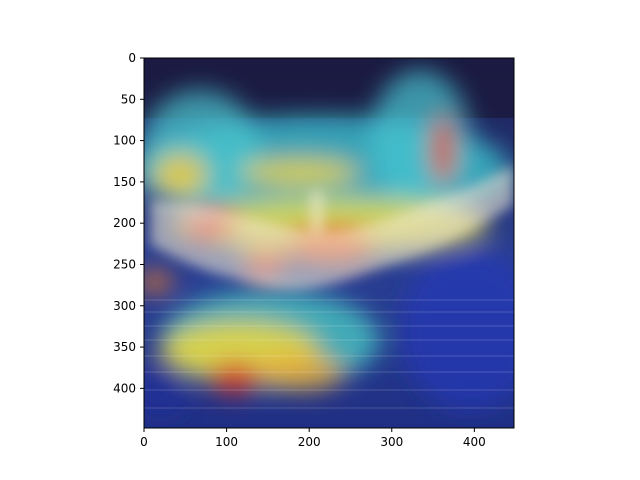 Image resolution: width=640 pixels, height=480 pixels. I want to click on x-tick-label: 100, so click(226, 442).